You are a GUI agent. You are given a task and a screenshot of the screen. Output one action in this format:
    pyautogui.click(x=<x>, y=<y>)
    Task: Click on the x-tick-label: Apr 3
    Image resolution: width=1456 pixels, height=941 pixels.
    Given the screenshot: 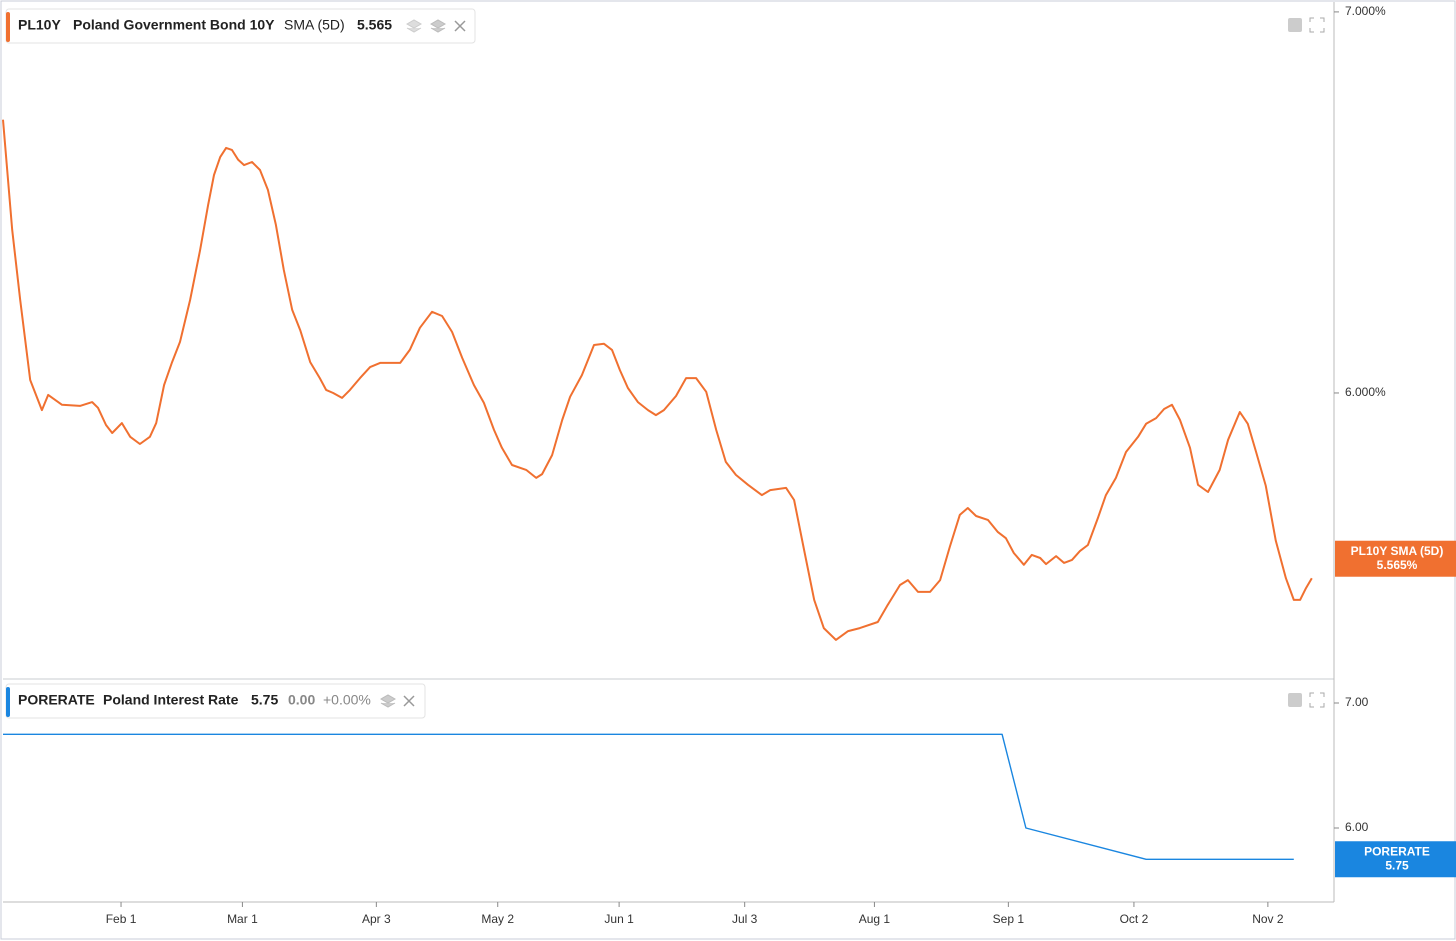 What is the action you would take?
    pyautogui.click(x=376, y=919)
    